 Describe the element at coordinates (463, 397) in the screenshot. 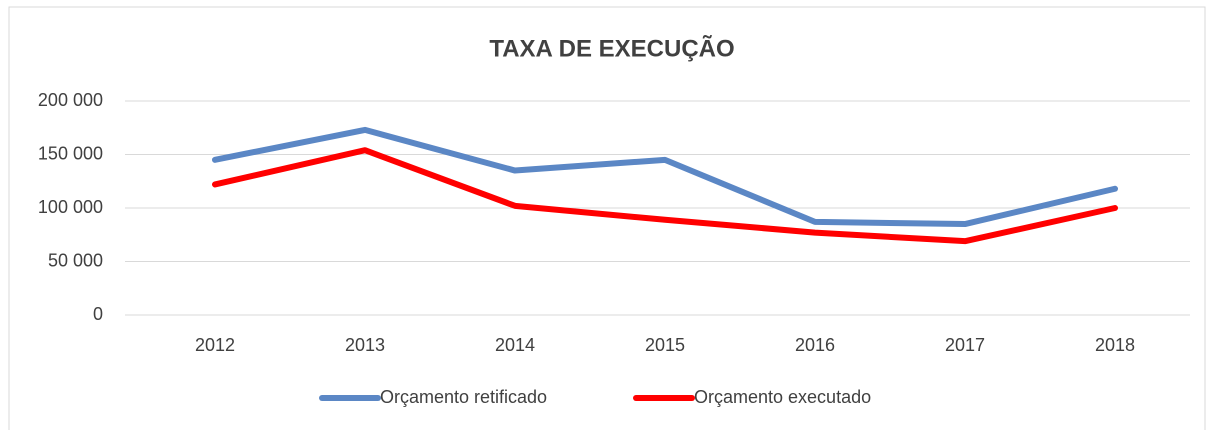

I see `legend-label: Orçamento retificado` at that location.